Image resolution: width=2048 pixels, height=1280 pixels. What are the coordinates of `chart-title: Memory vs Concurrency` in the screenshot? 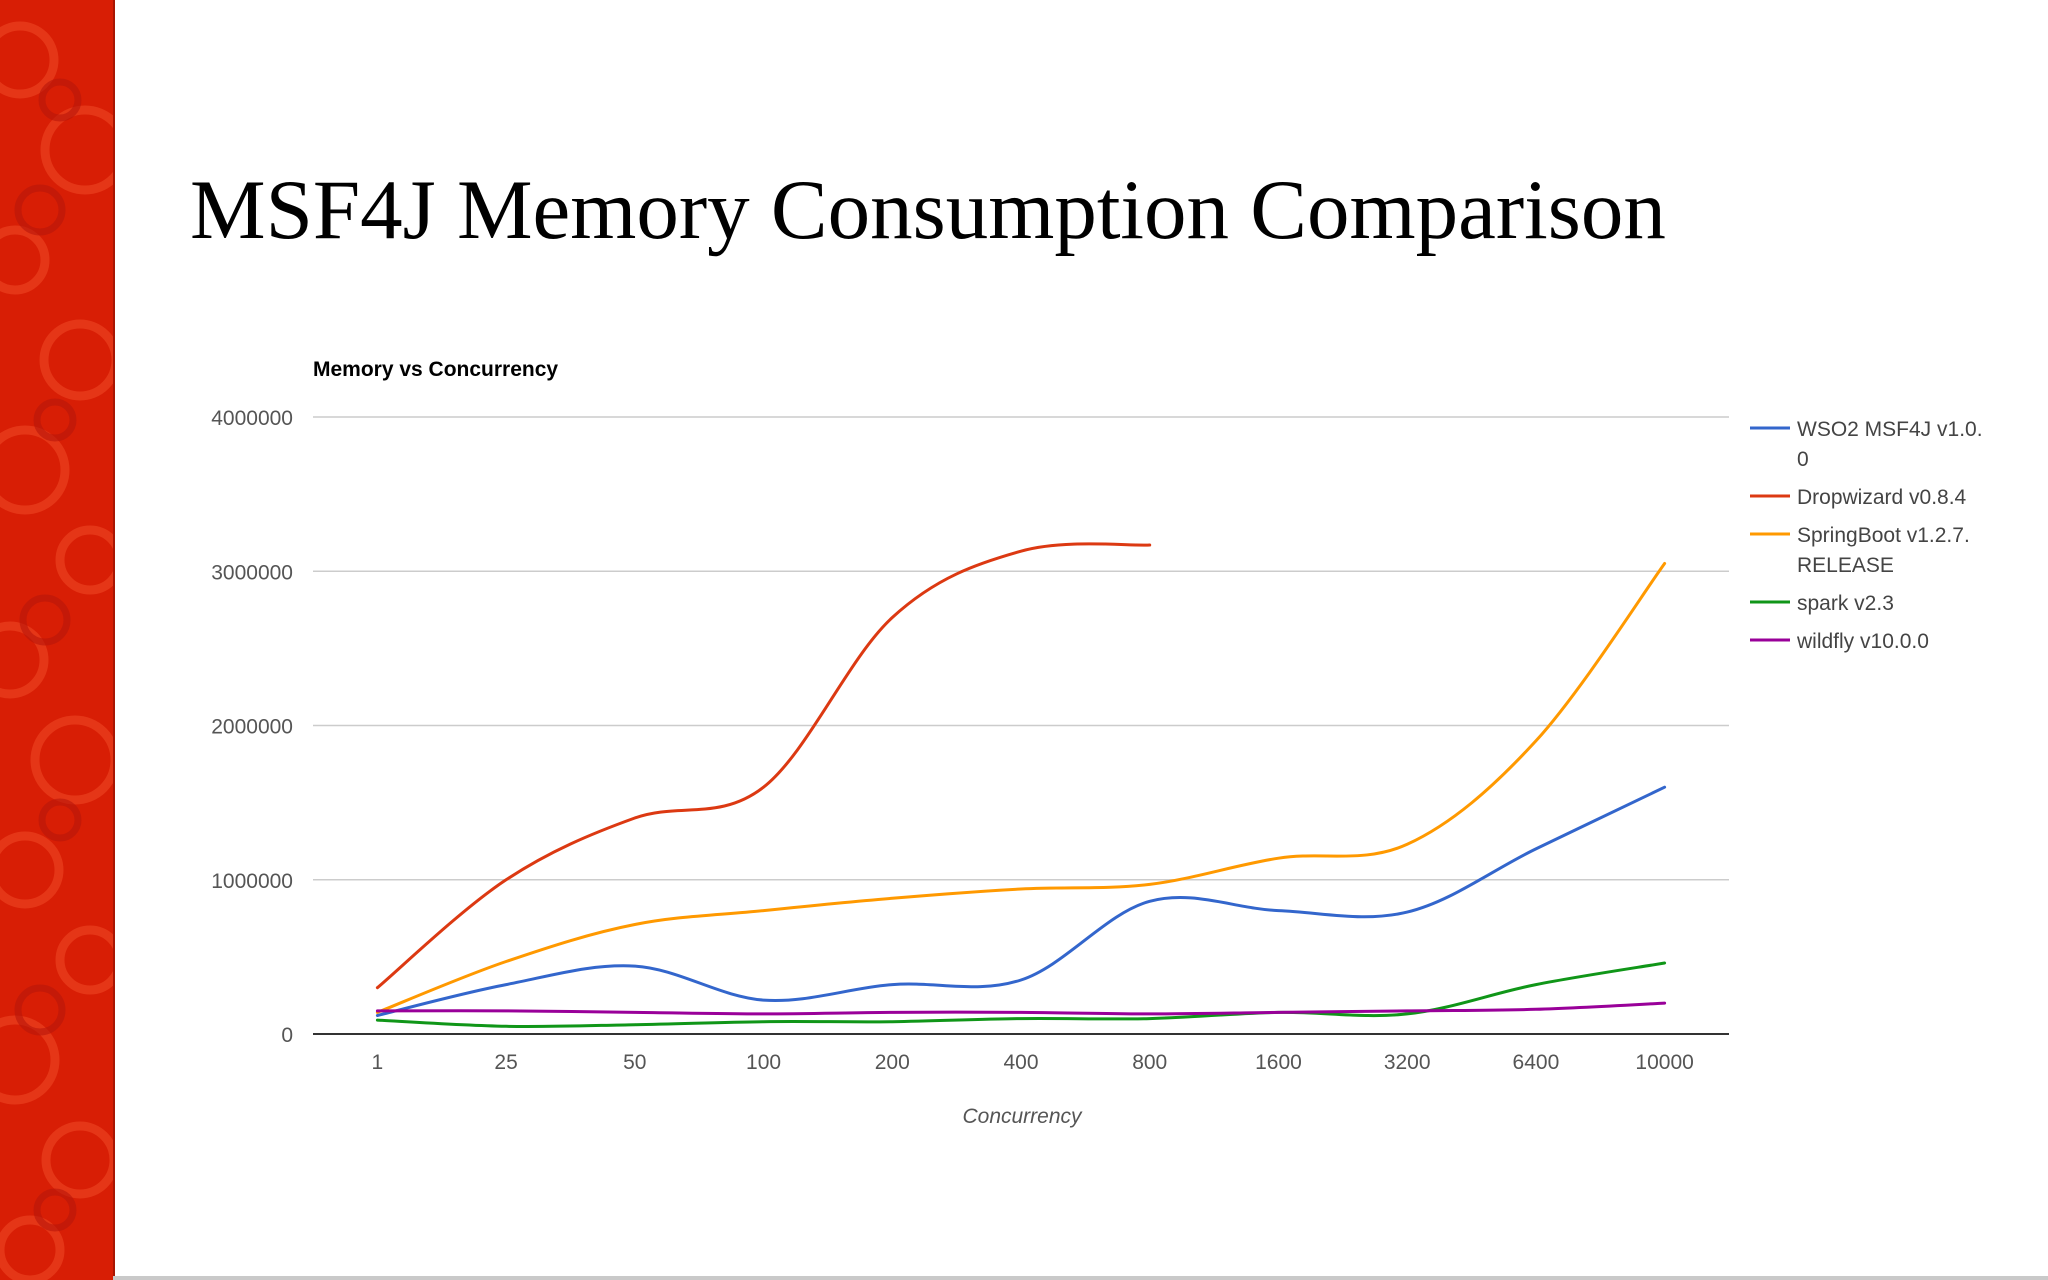 It's located at (435, 369).